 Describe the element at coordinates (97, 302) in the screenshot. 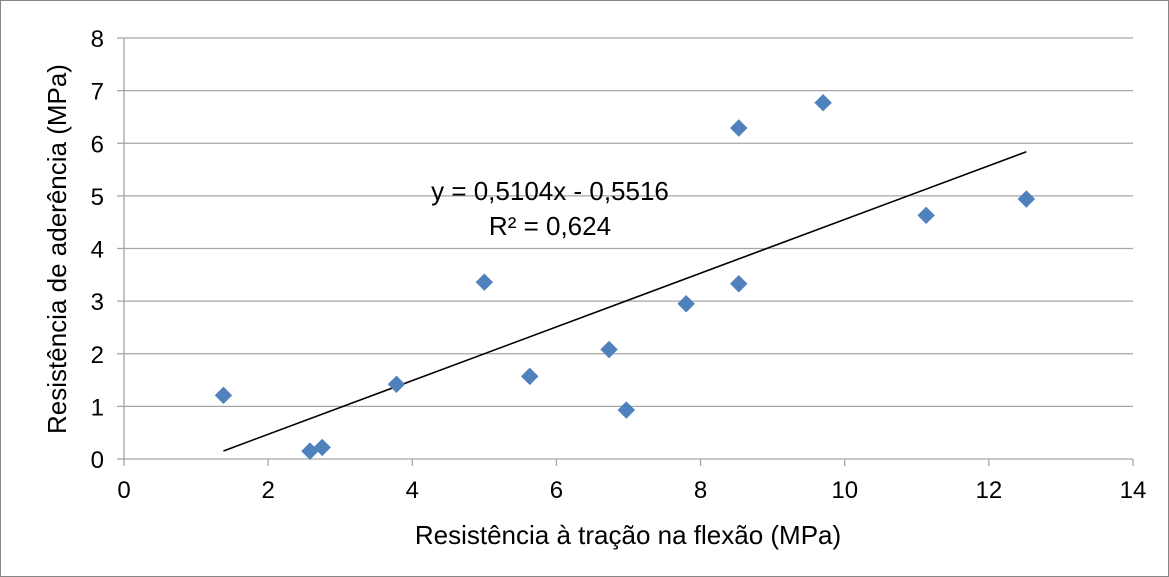

I see `y-tick-label: 3` at that location.